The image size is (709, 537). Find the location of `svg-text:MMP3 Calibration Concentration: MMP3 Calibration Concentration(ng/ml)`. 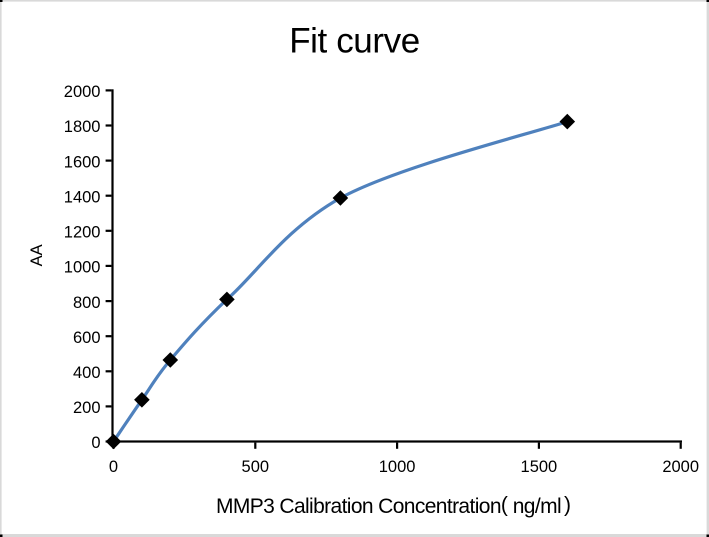

svg-text:MMP3 Calibration Concentration: MMP3 Calibration Concentration(ng/ml) is located at coordinates (393, 505).